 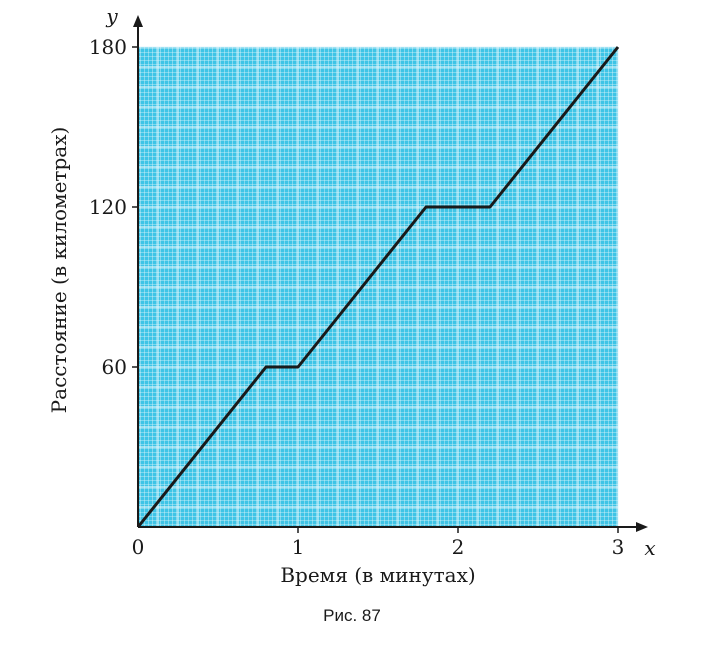 I want to click on figure-caption: Рис. 87, so click(x=352, y=615).